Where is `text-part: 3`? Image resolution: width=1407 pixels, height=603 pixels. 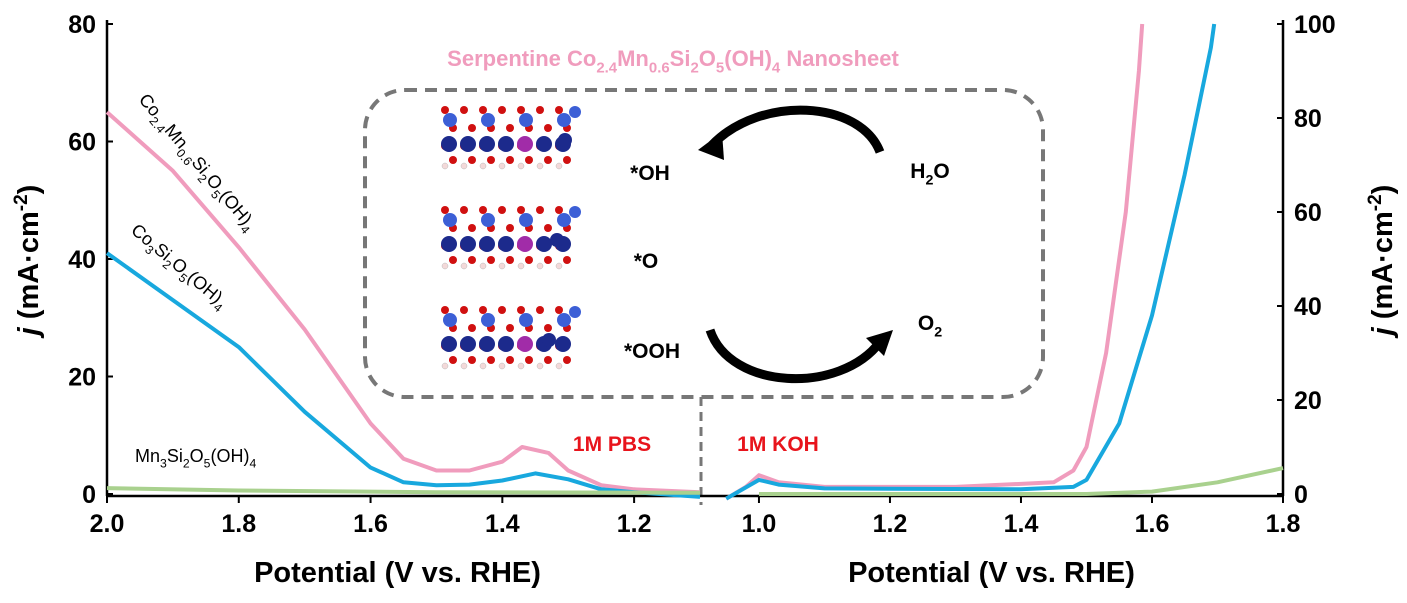 text-part: 3 is located at coordinates (163, 463).